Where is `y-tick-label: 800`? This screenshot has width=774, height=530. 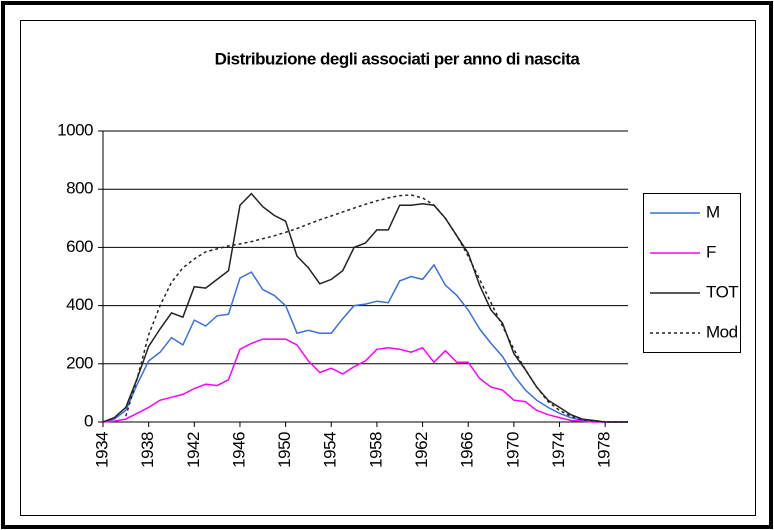 y-tick-label: 800 is located at coordinates (79, 188).